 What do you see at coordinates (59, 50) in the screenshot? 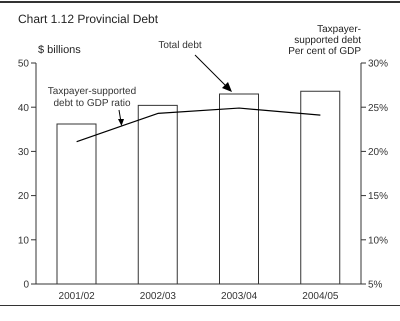
I see `y-axis-title: $ billions` at bounding box center [59, 50].